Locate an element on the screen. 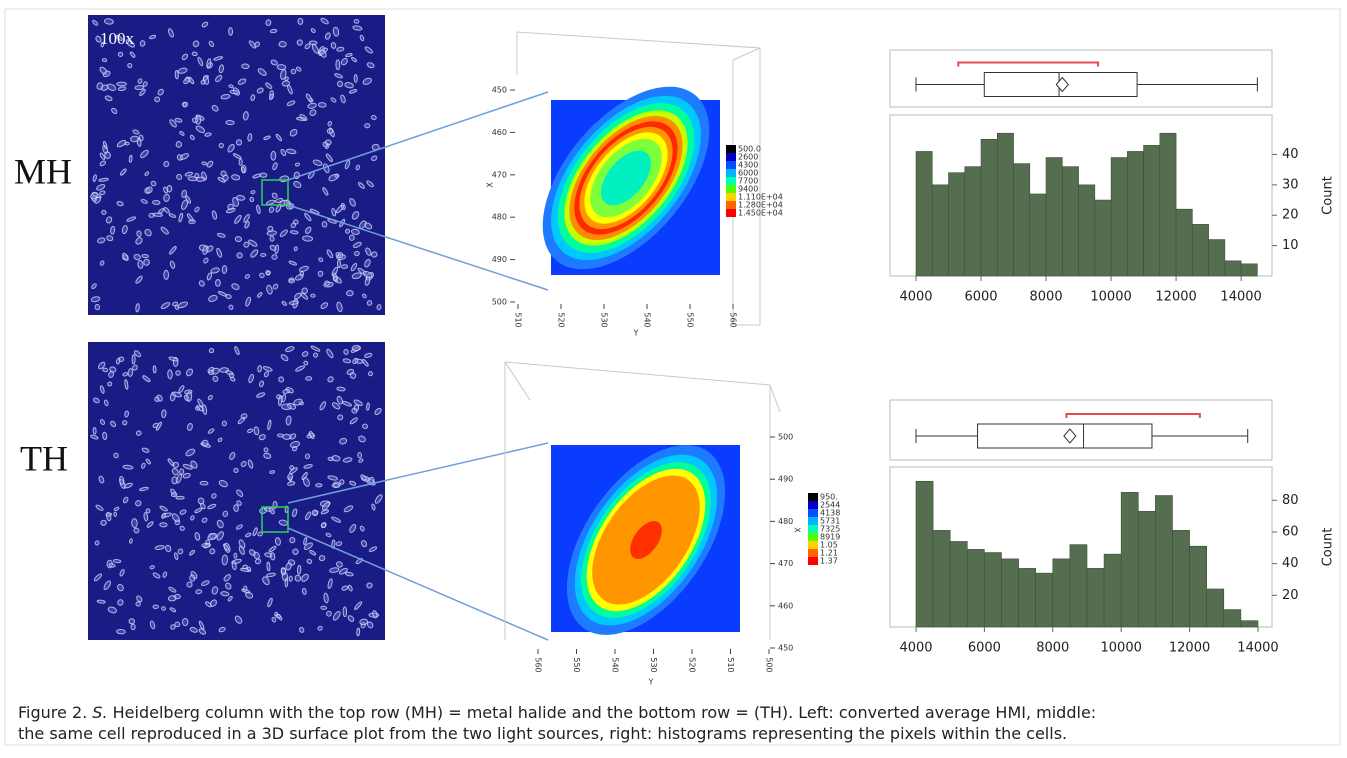 This screenshot has width=1347, height=758. x-tick-label: 6000 is located at coordinates (980, 297).